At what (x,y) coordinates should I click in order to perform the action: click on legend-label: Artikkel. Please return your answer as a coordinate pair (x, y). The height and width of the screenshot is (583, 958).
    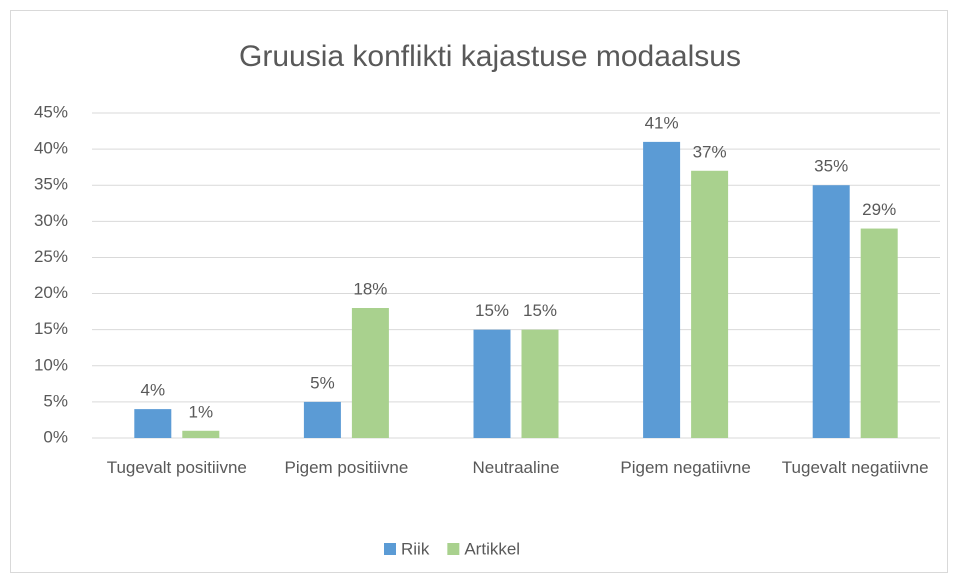
    Looking at the image, I should click on (492, 548).